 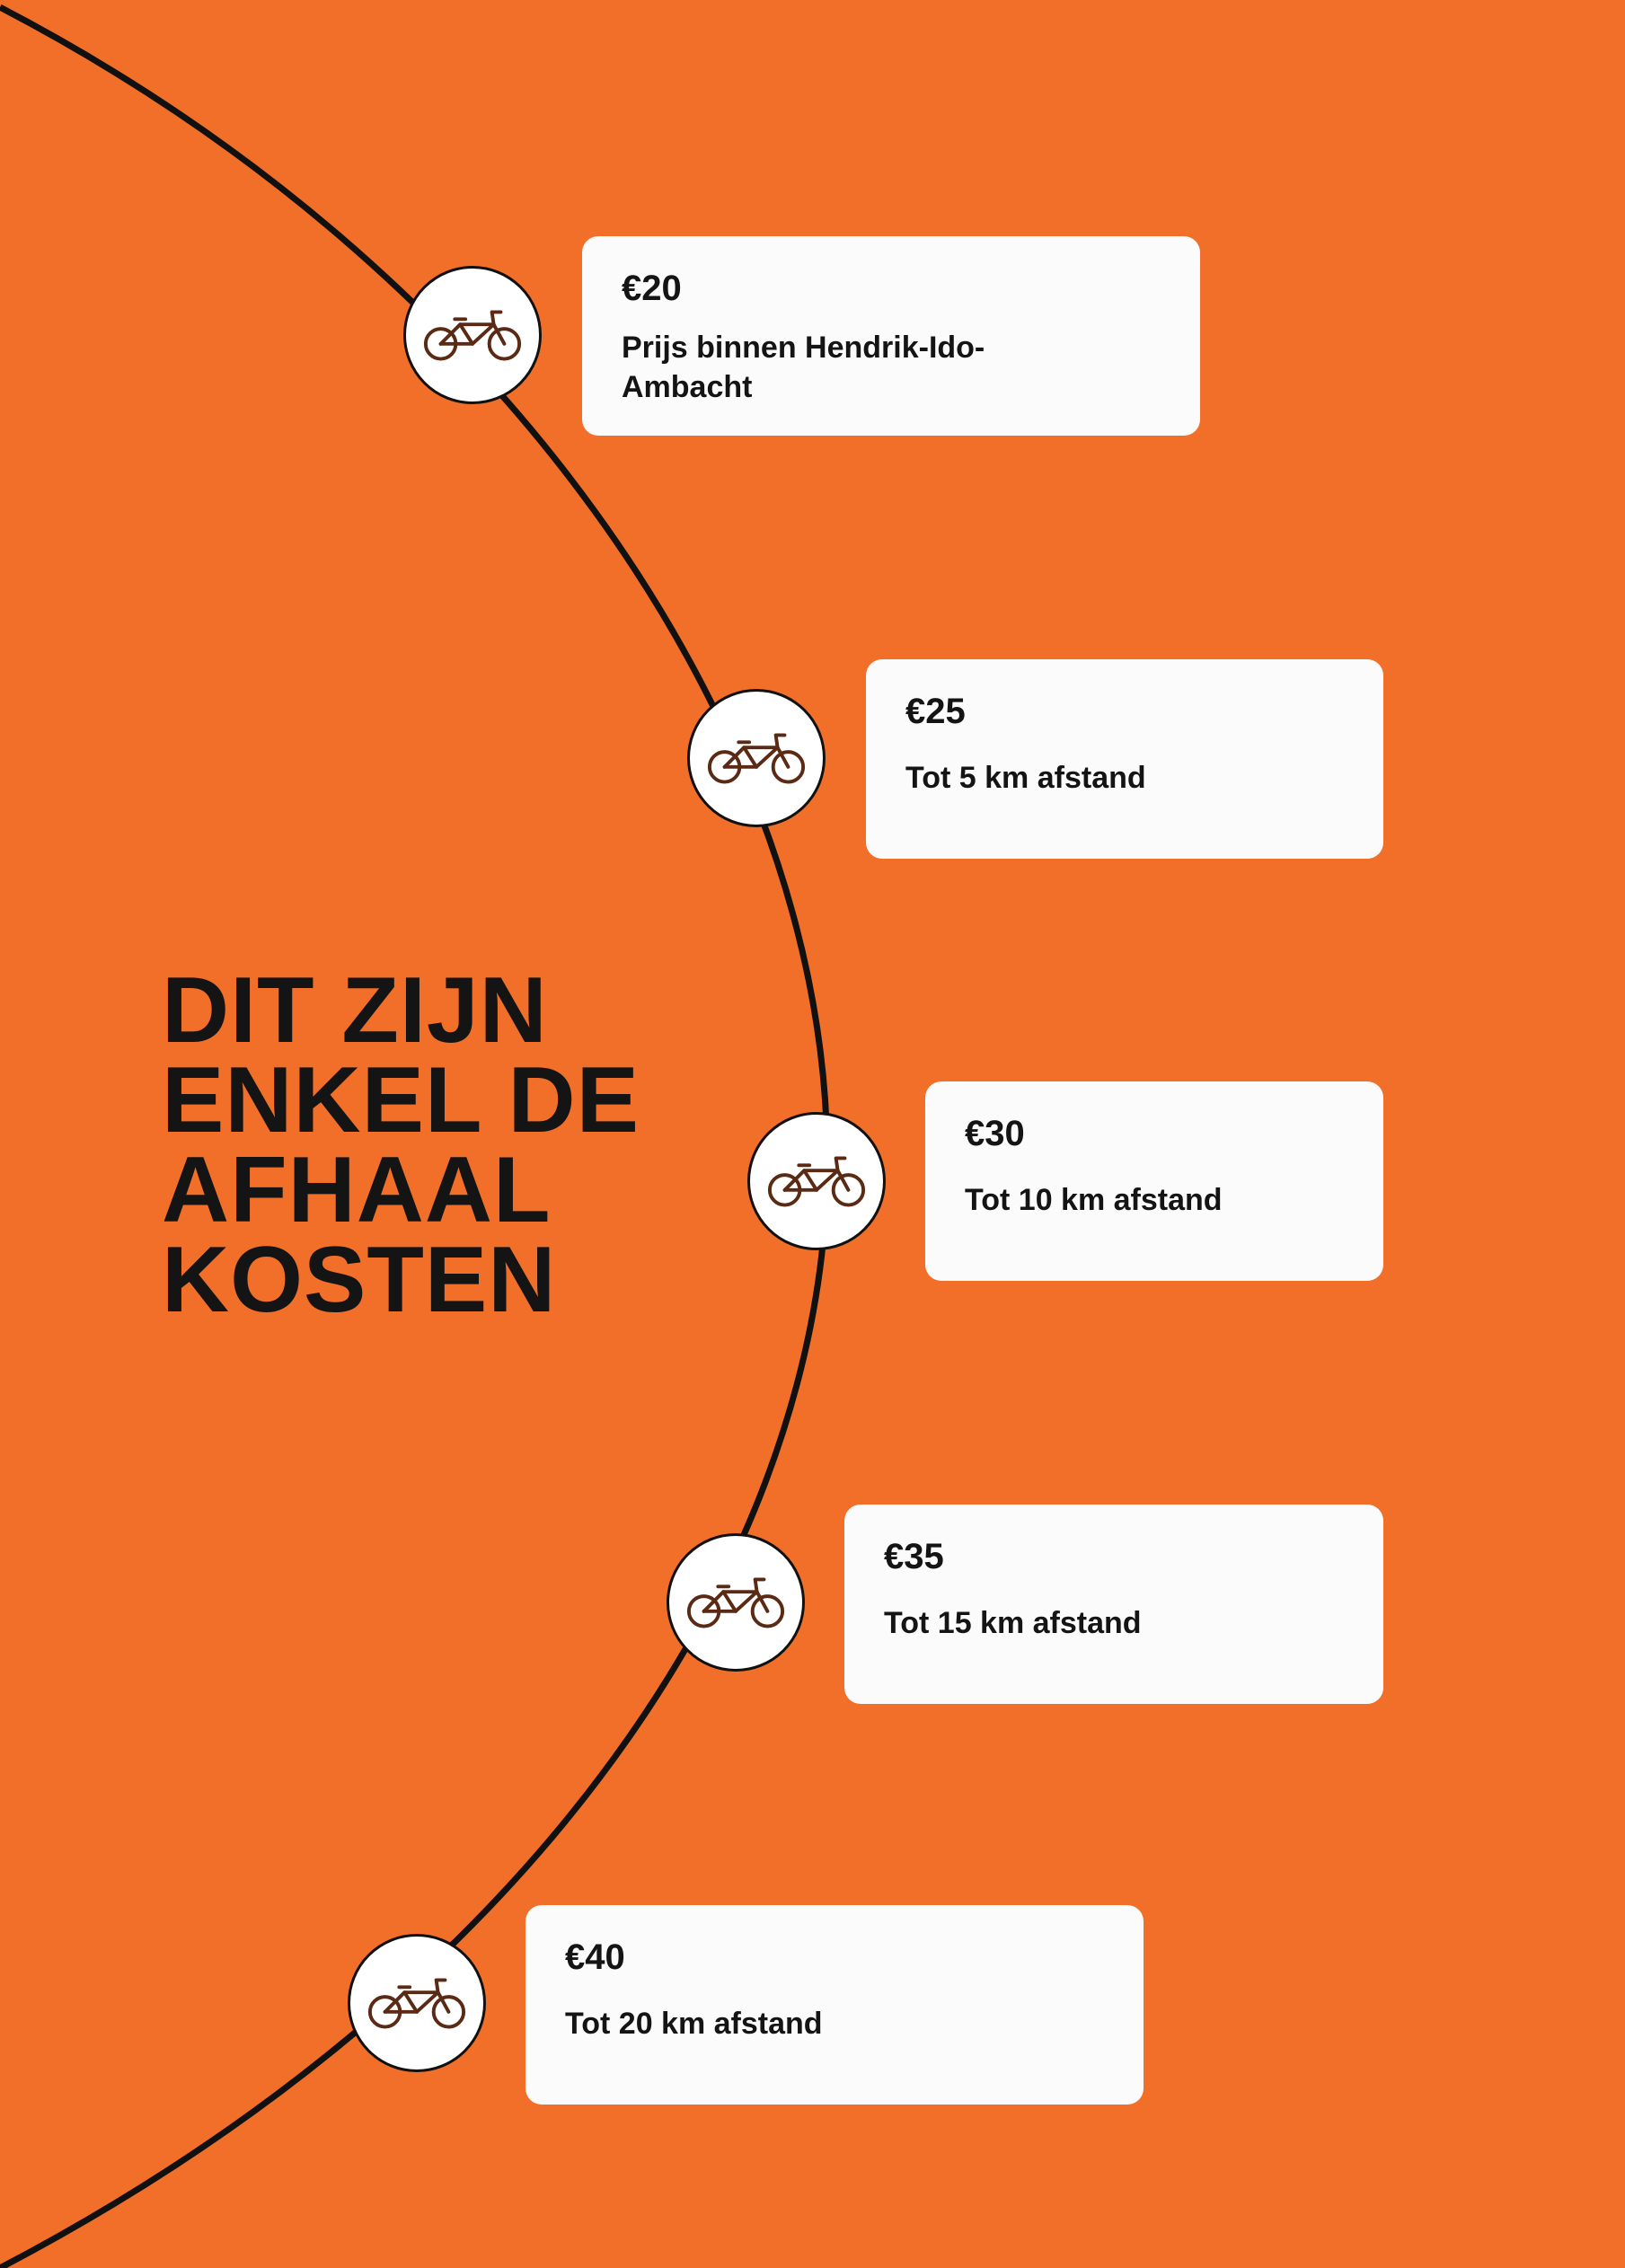 What do you see at coordinates (1154, 1181) in the screenshot?
I see `price-card-3: €30 Tot 10 km afstand` at bounding box center [1154, 1181].